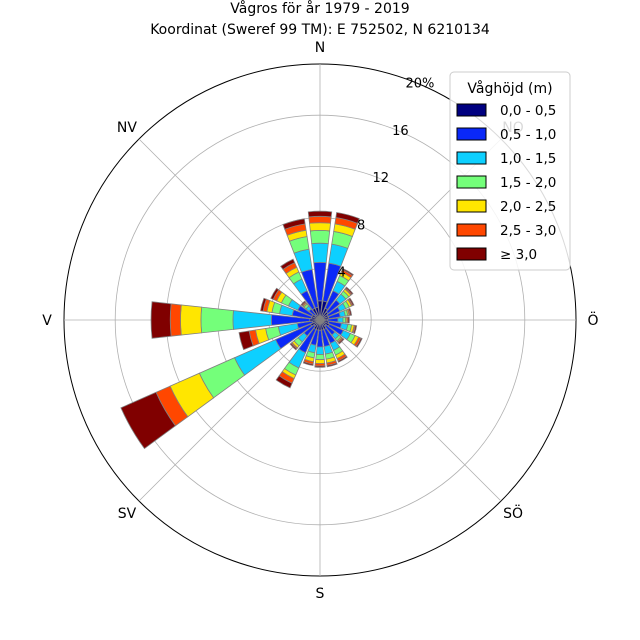 The image size is (640, 640). Describe the element at coordinates (127, 514) in the screenshot. I see `direction-label: SV` at that location.